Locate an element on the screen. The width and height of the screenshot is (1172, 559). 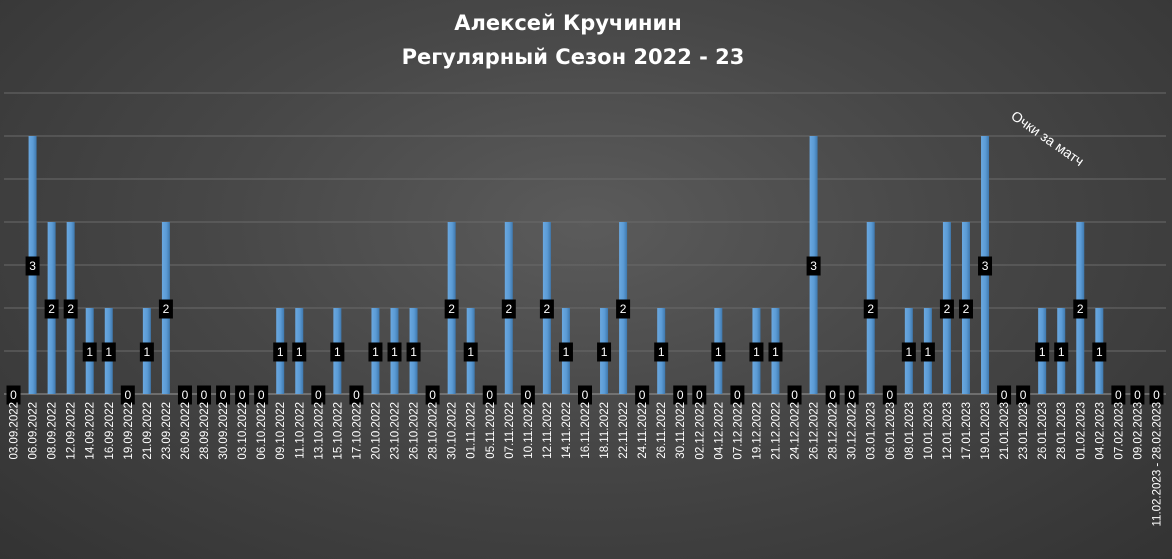
x-tick-label: 30.11.2022 is located at coordinates (681, 430).